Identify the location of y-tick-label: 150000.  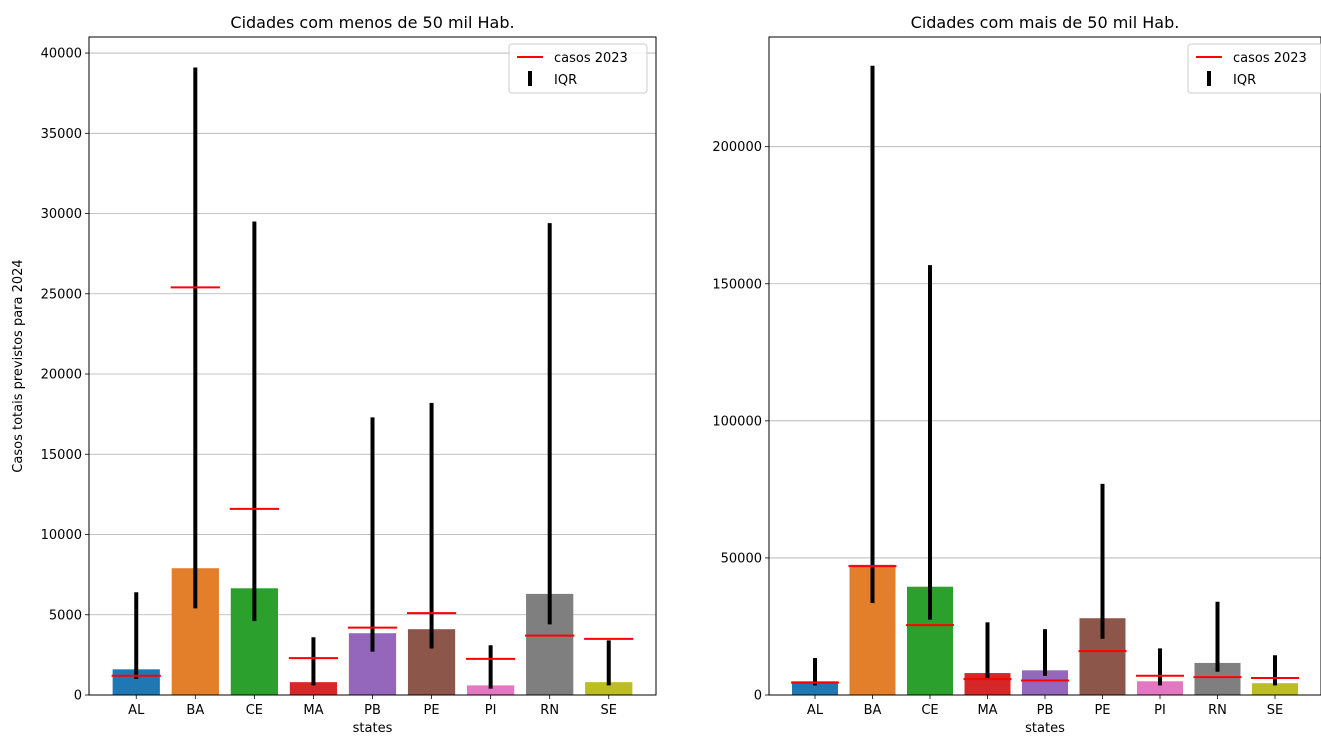
(737, 284).